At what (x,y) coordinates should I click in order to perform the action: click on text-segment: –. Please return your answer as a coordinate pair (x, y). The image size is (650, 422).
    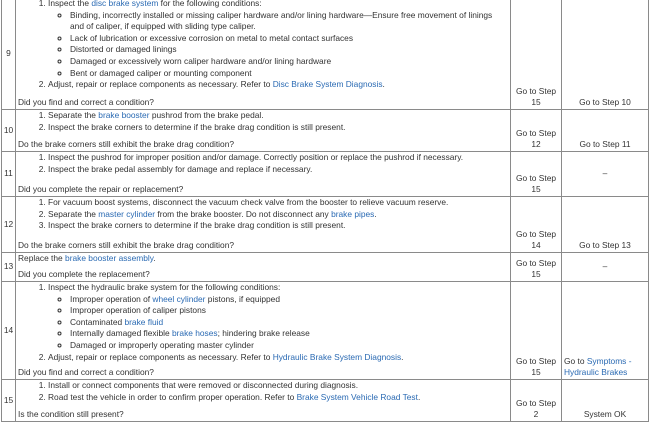
    Looking at the image, I should click on (605, 266).